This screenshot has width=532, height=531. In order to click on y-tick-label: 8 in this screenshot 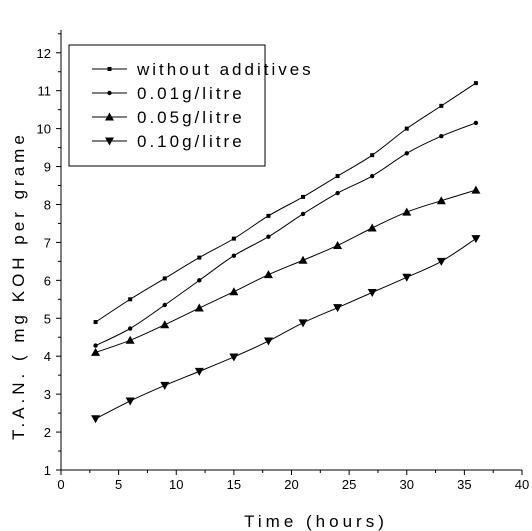, I will do `click(47, 204)`.